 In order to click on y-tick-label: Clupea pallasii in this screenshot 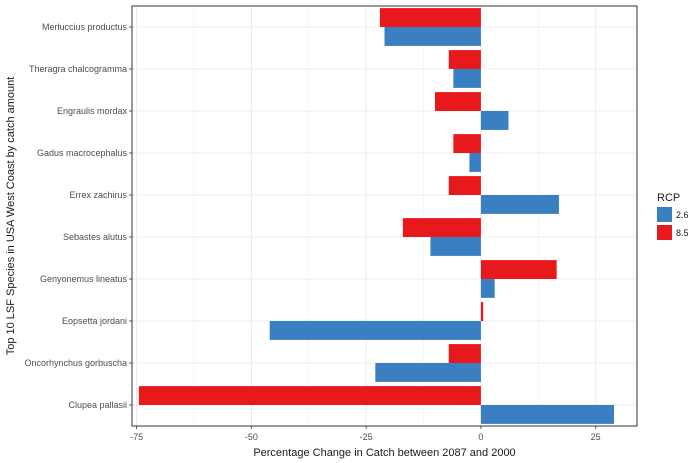, I will do `click(97, 405)`.